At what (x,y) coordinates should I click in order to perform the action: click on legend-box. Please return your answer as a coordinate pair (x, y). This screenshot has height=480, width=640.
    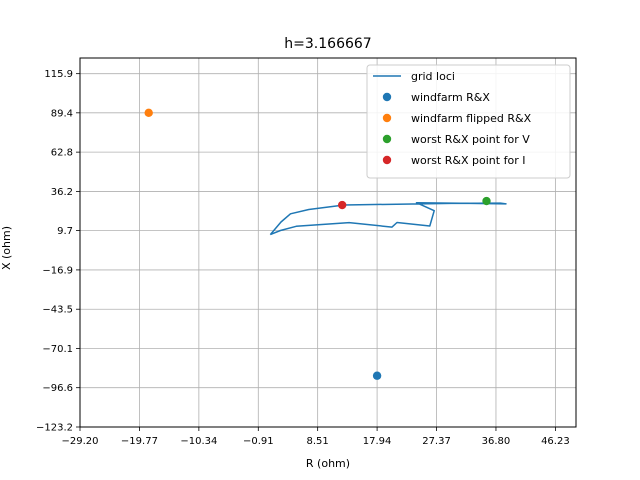
    Looking at the image, I should click on (468, 121).